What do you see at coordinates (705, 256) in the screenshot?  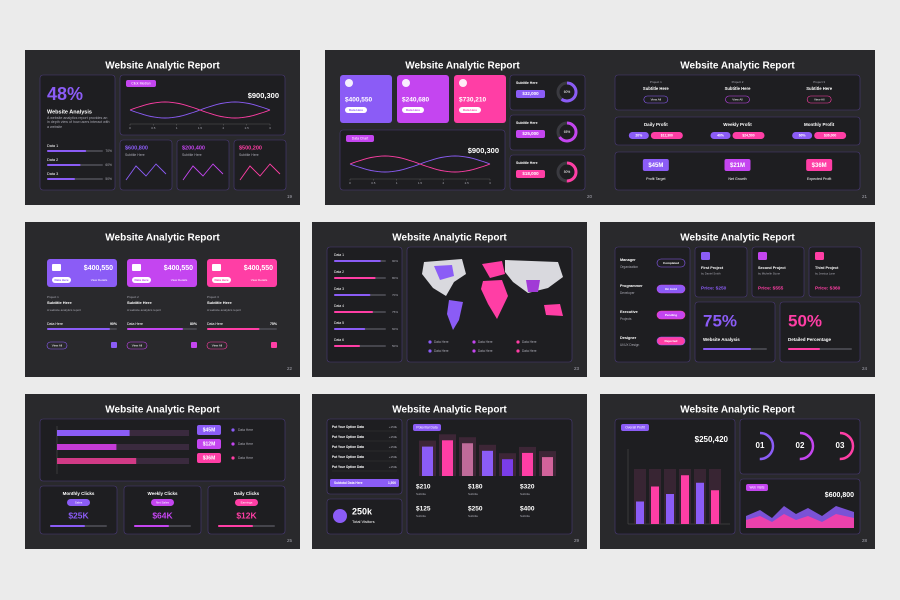 I see `icon` at bounding box center [705, 256].